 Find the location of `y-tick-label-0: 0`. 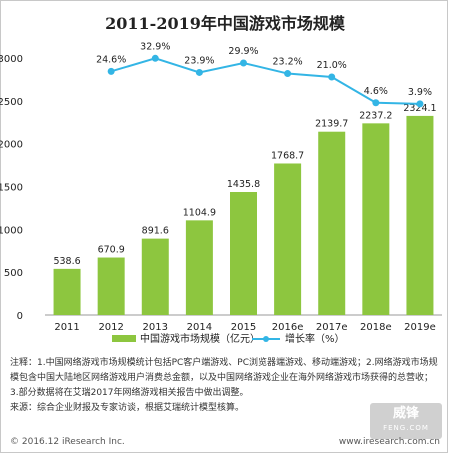

y-tick-label-0: 0 is located at coordinates (20, 316).